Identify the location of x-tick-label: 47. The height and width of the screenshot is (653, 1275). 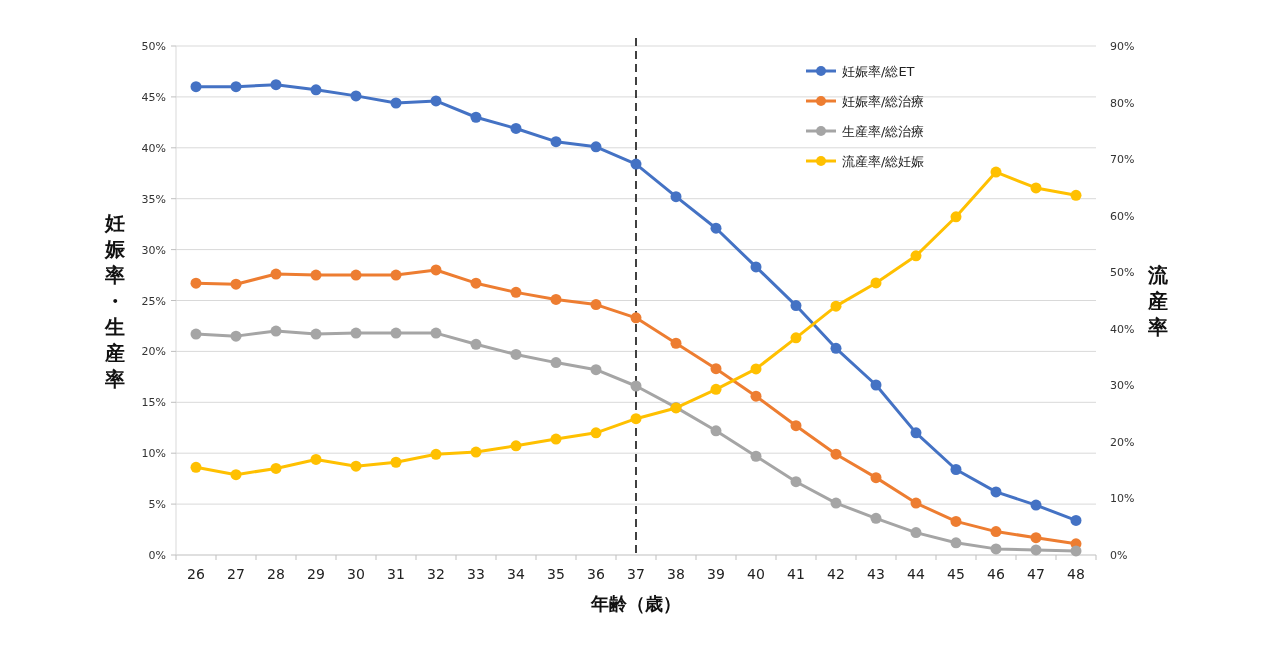
(1036, 574).